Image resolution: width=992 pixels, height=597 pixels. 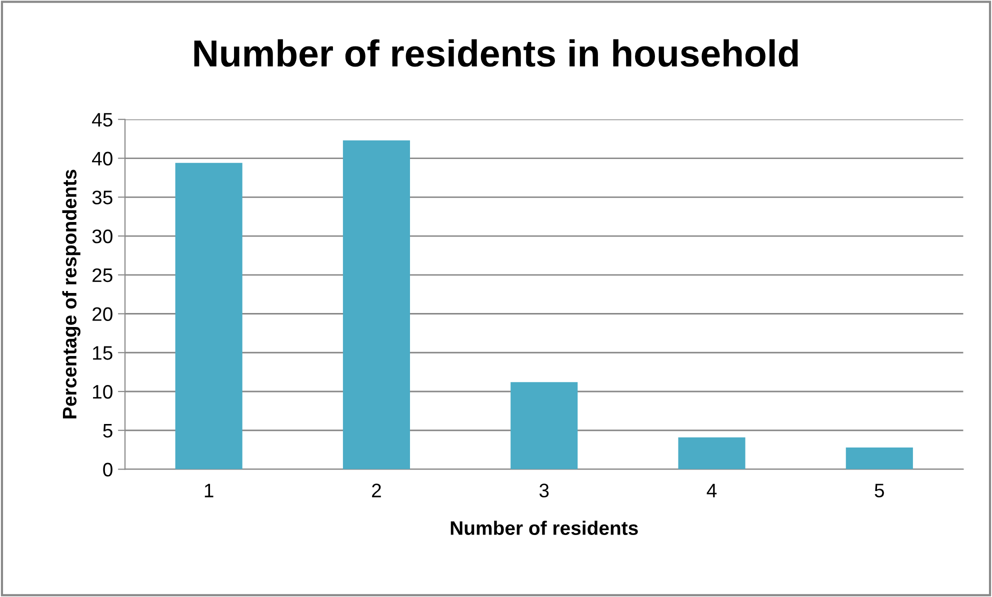 What do you see at coordinates (879, 491) in the screenshot?
I see `x-tick-label: 5` at bounding box center [879, 491].